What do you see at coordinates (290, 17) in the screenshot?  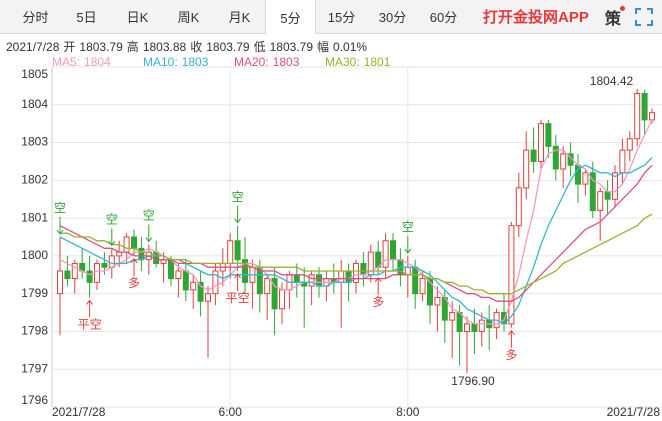 I see `period-tab: 5分` at bounding box center [290, 17].